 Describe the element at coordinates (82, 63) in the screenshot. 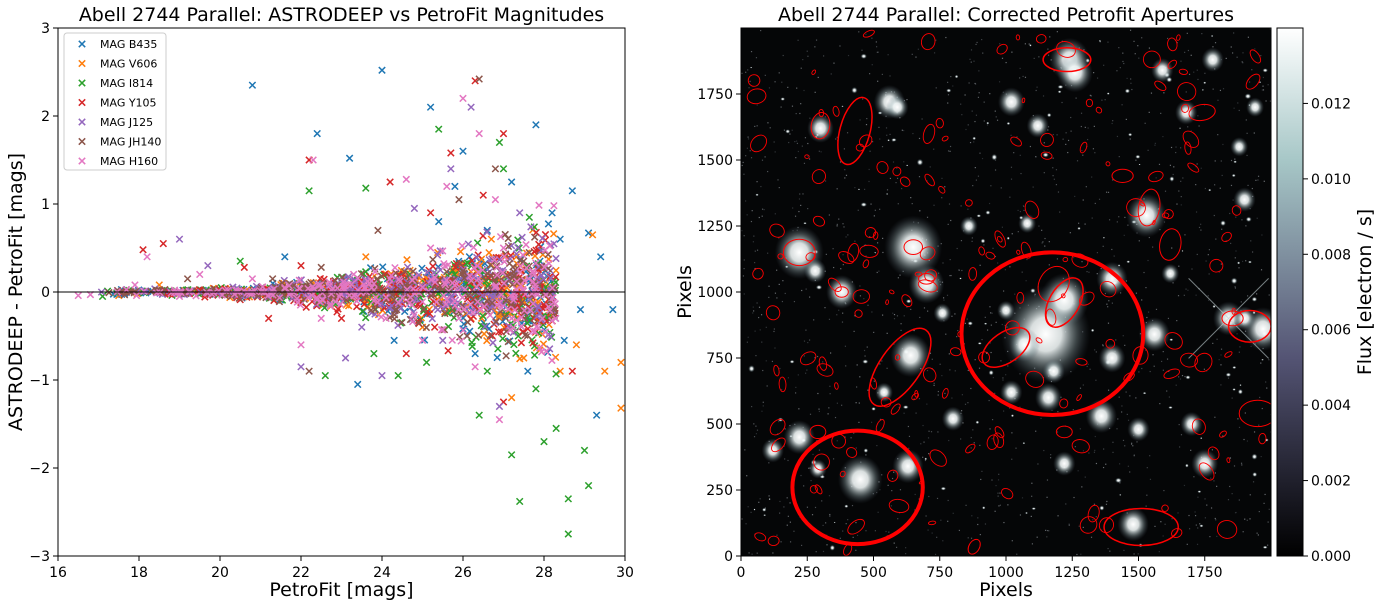

I see `legend-marker` at that location.